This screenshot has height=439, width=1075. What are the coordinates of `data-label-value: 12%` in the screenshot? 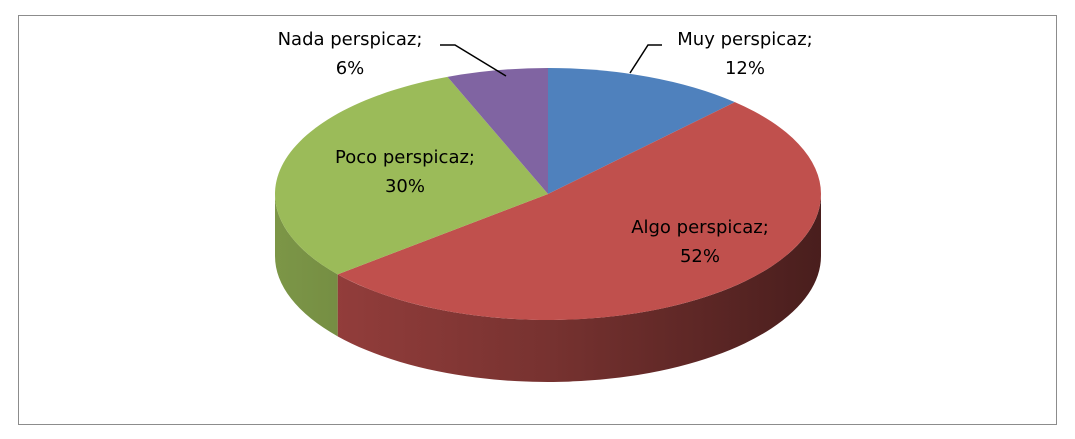 It's located at (745, 68).